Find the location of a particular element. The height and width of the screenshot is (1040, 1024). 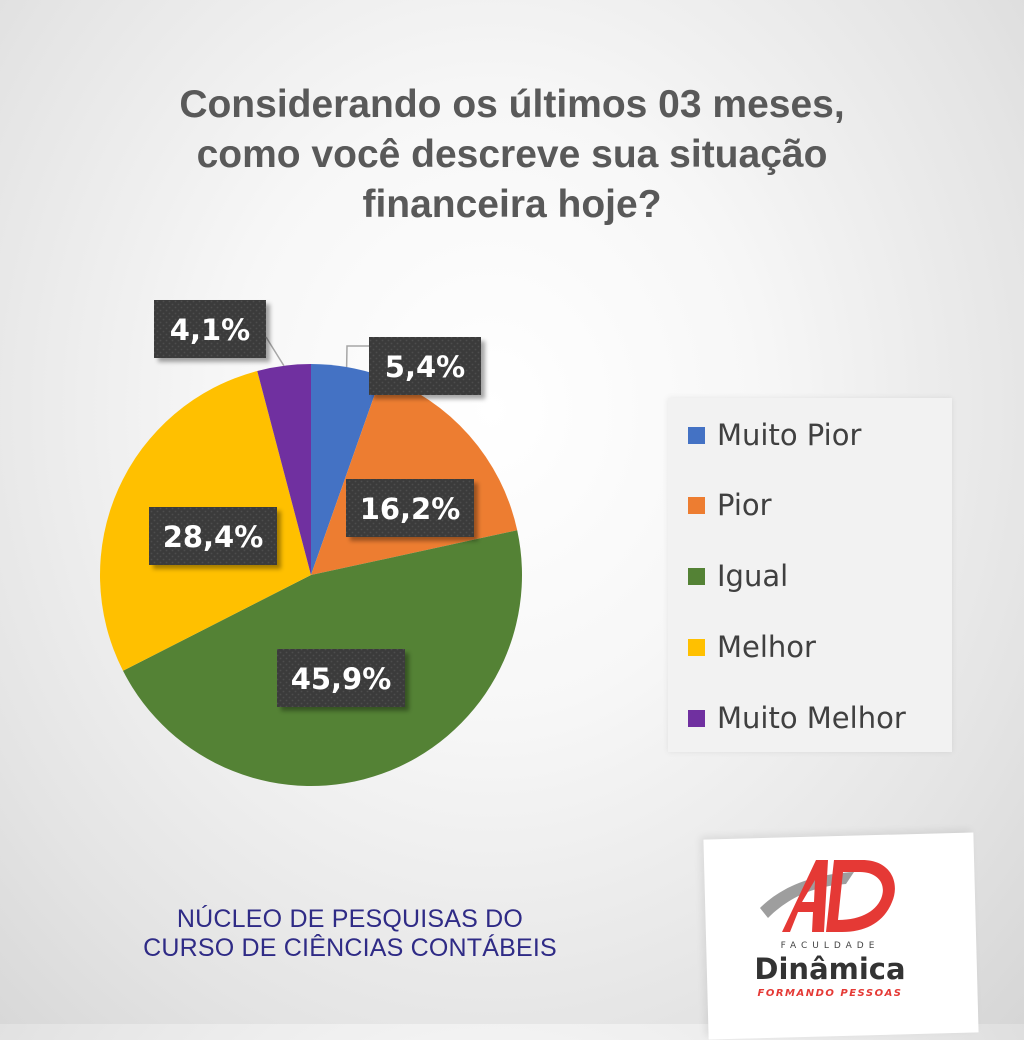

pie-slice-muito-pior is located at coordinates (346, 469).